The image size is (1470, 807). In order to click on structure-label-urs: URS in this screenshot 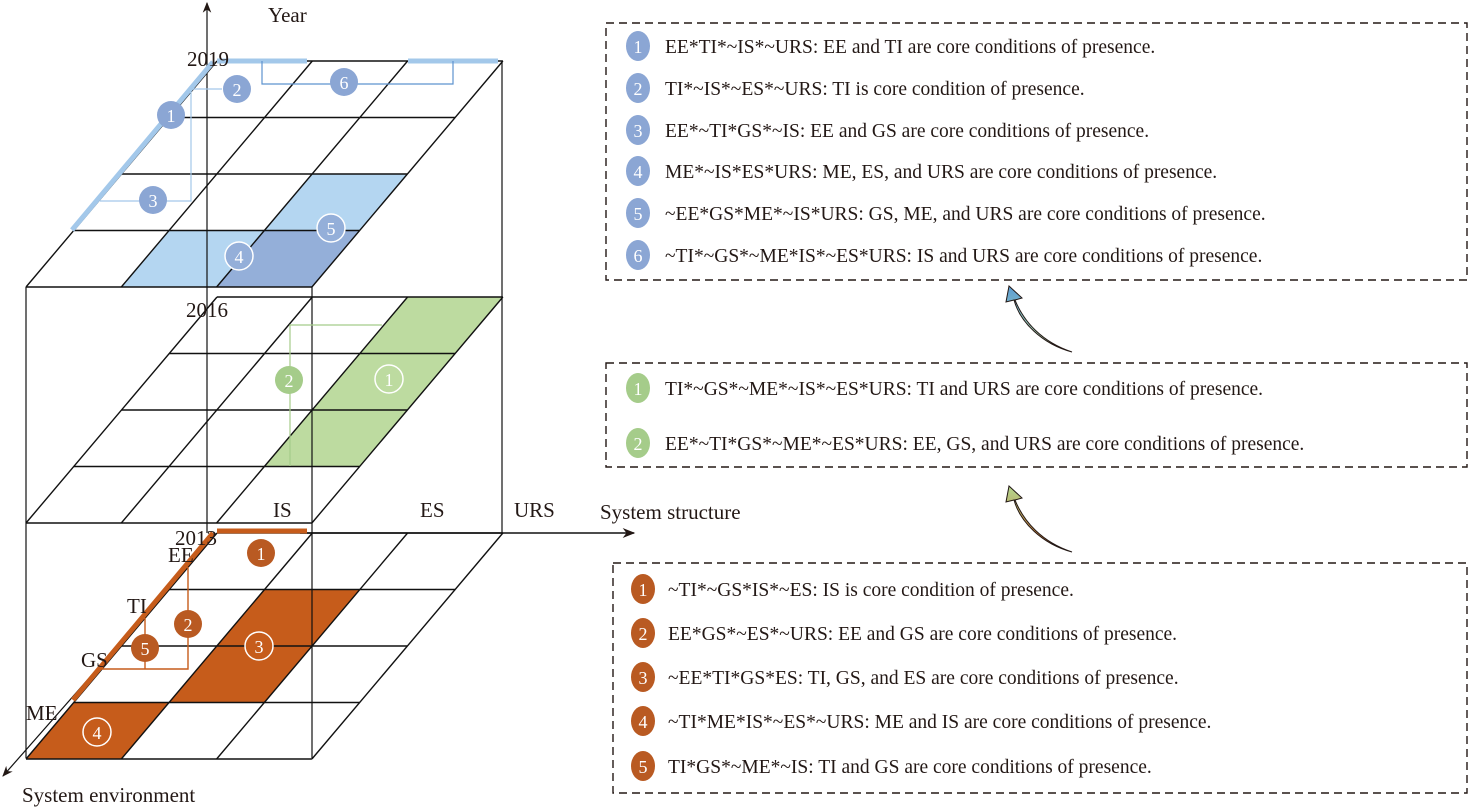, I will do `click(534, 510)`.